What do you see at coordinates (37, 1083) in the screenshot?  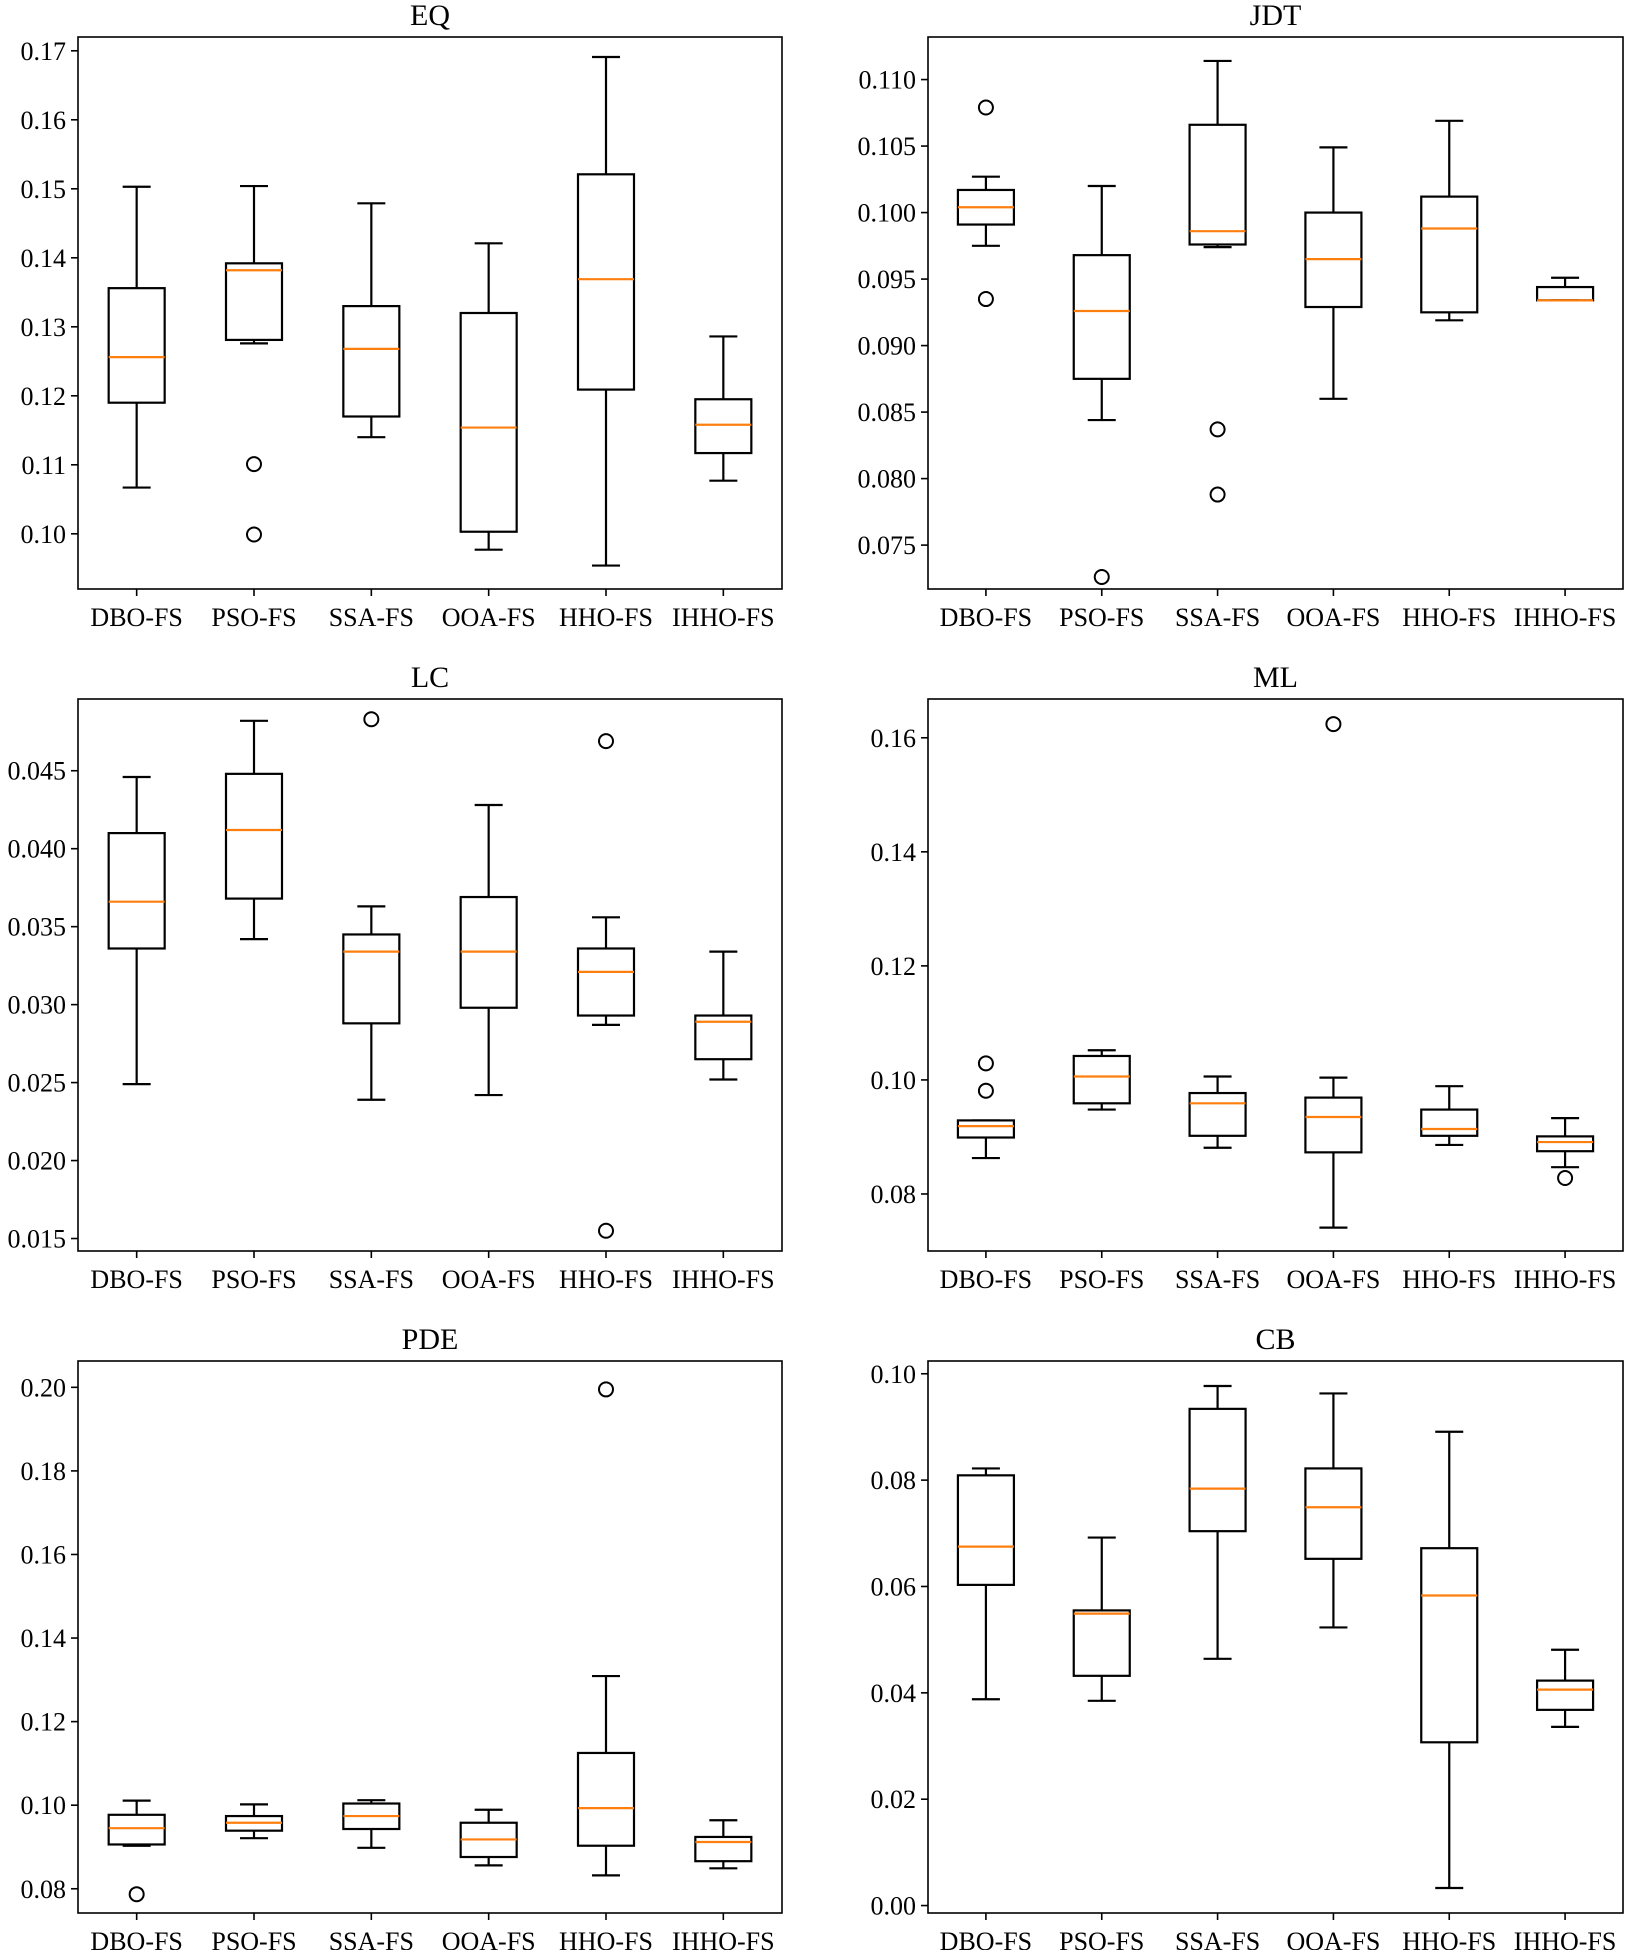 I see `y-tick-label: 0.025` at bounding box center [37, 1083].